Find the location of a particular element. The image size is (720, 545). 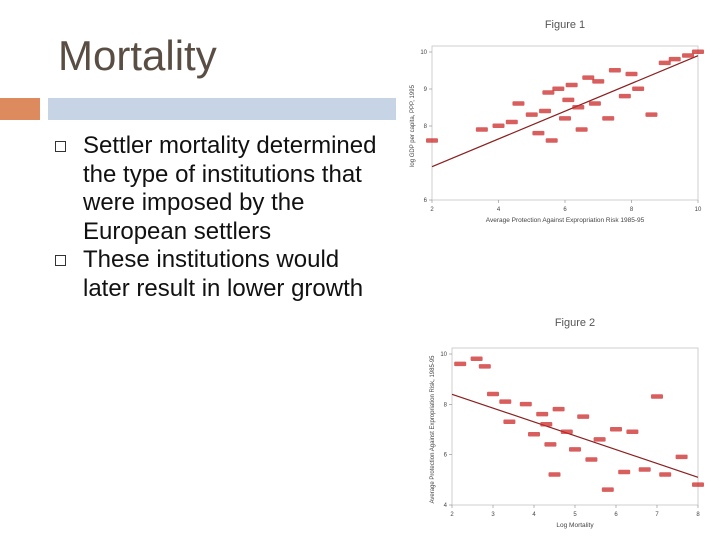

y-tick-label: 4 is located at coordinates (446, 506).